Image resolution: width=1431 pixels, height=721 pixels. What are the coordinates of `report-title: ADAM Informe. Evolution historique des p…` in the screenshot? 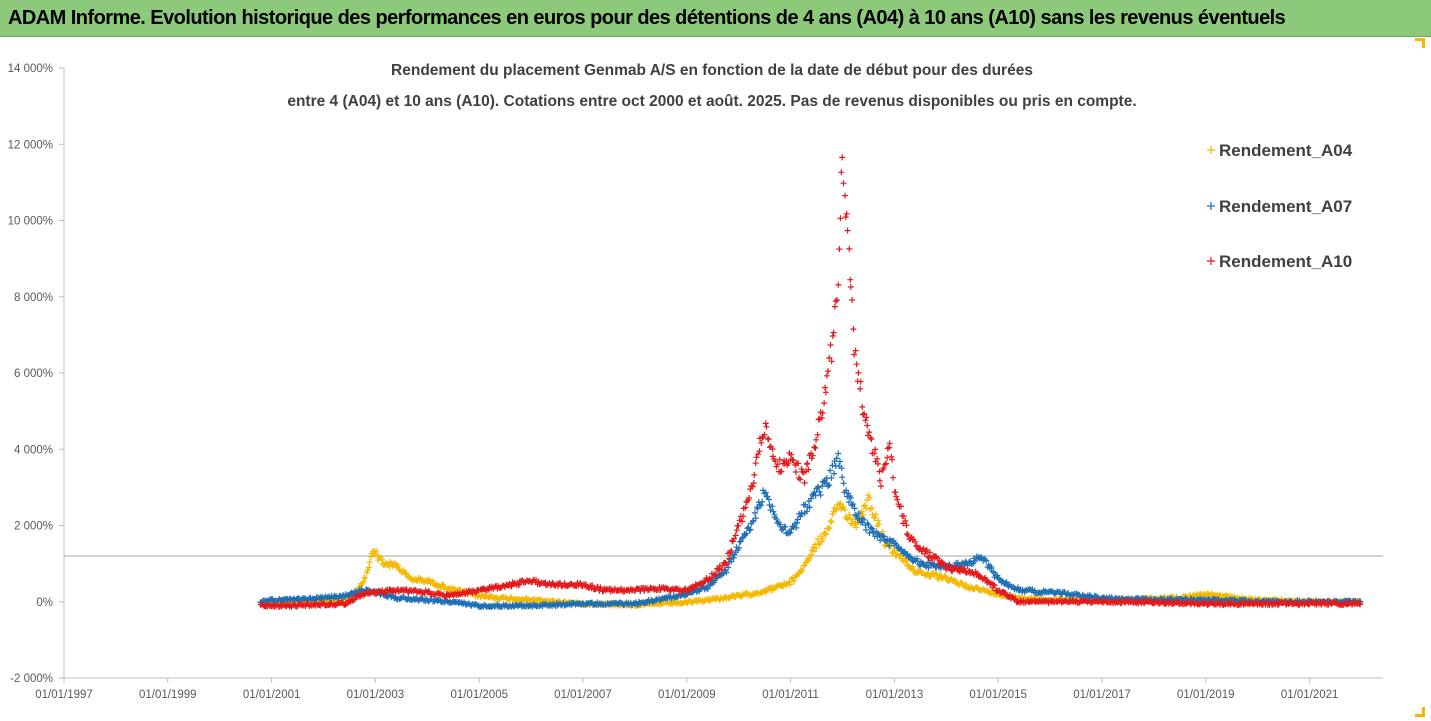 It's located at (647, 18).